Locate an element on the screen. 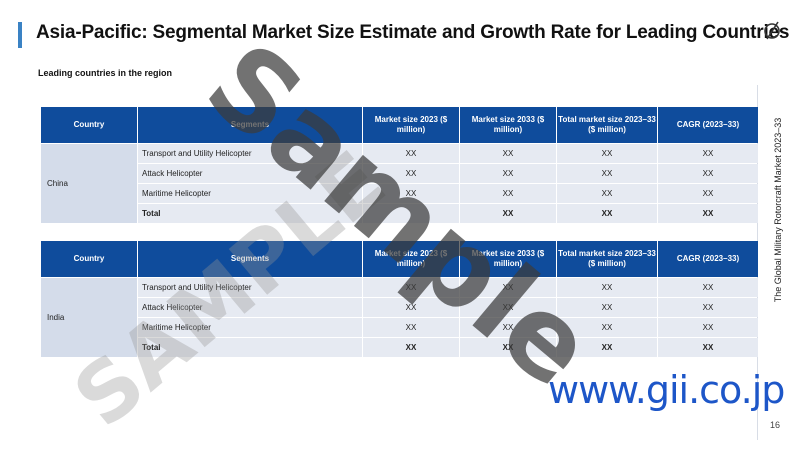  title-accent-bar is located at coordinates (20, 35).